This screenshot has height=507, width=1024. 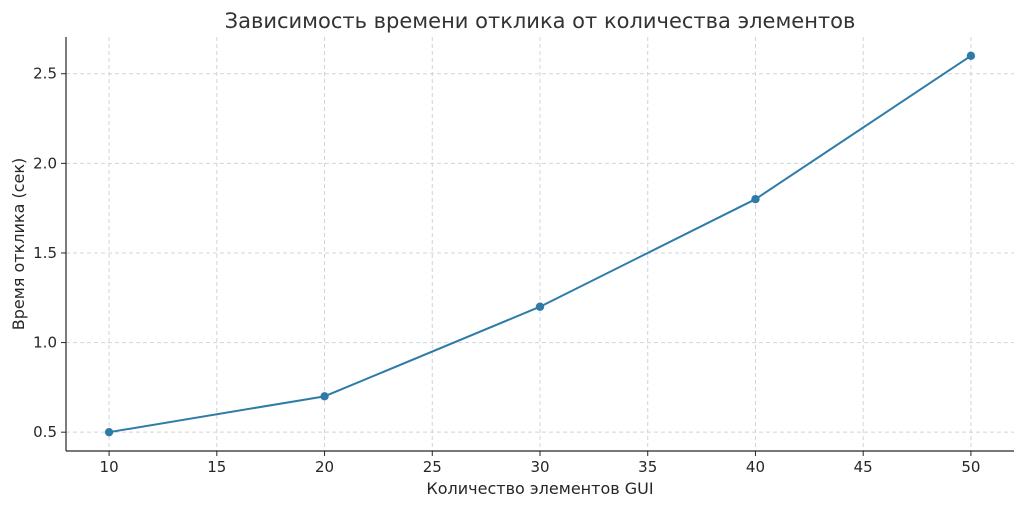 I want to click on y-tick-label: 0.5, so click(x=45, y=432).